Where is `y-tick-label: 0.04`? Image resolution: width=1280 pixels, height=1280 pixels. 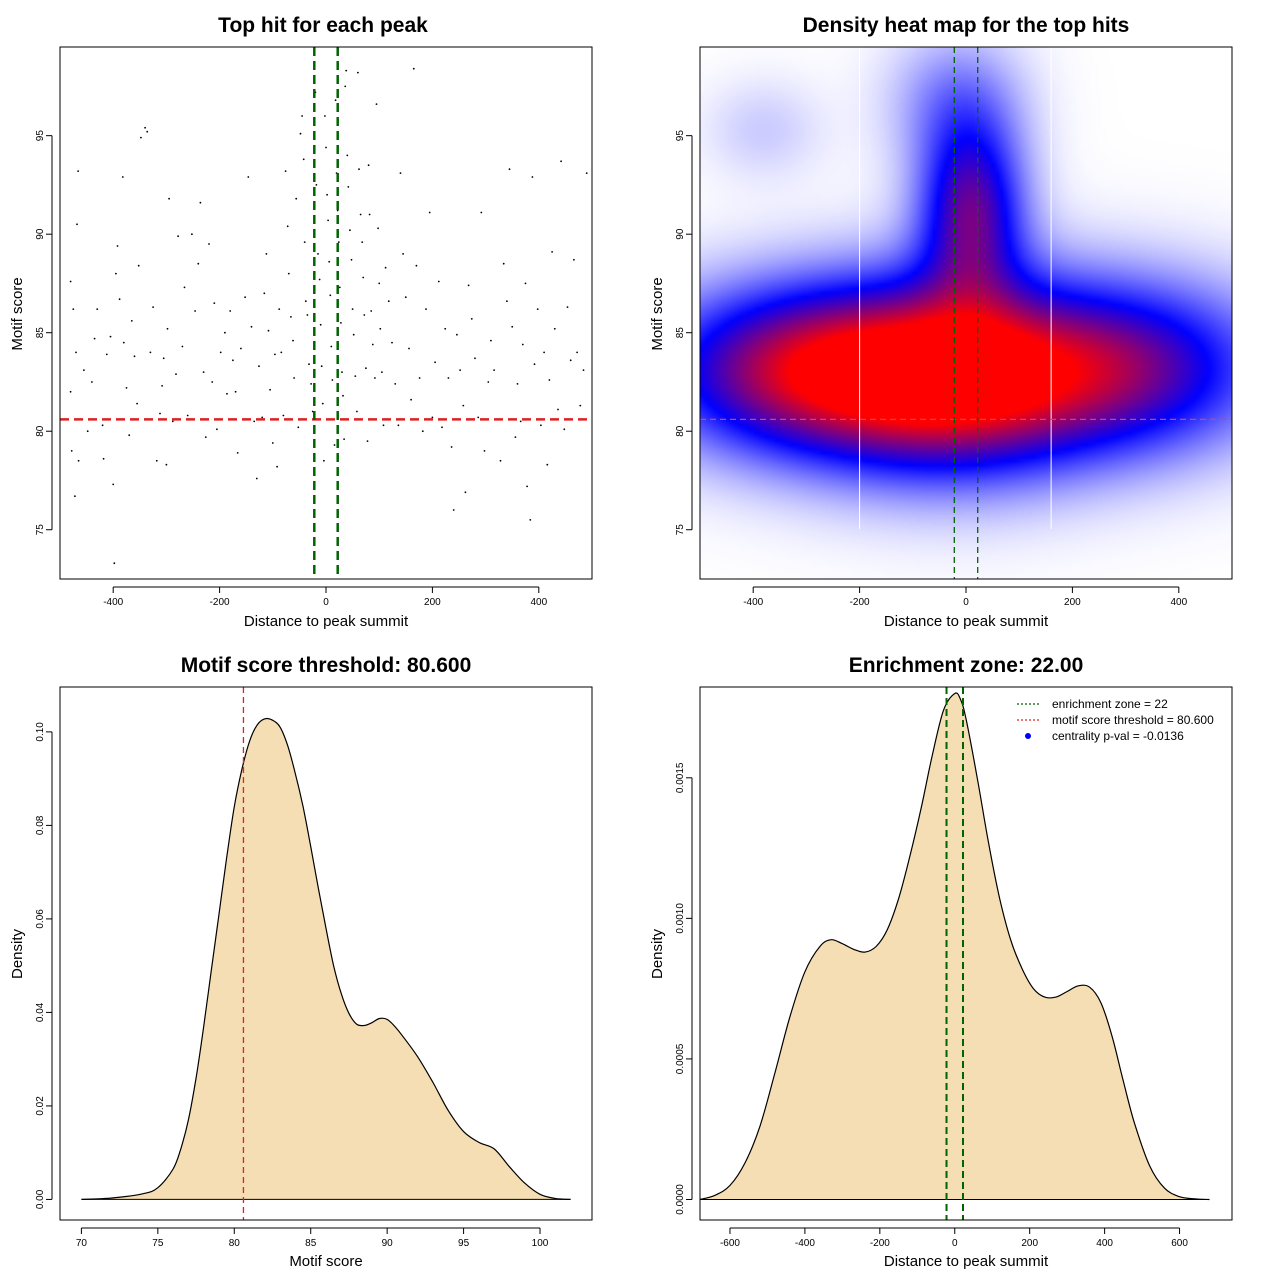 y-tick-label: 0.04 is located at coordinates (40, 1012).